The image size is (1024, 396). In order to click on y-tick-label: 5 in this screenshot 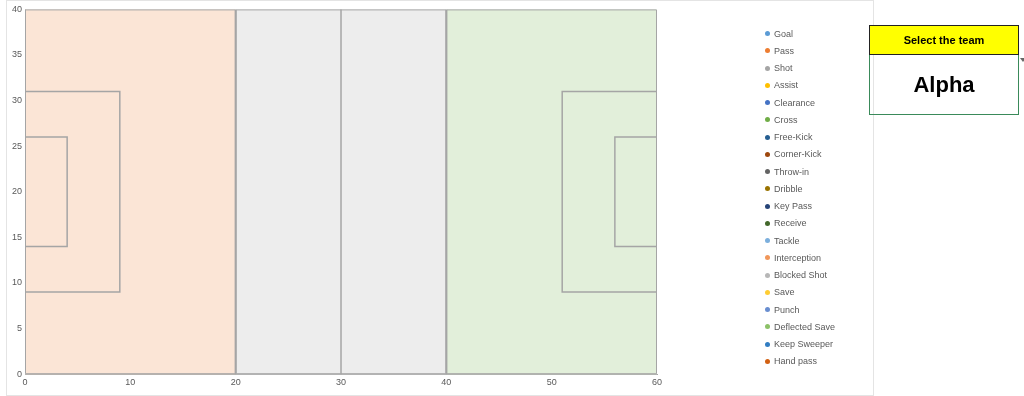, I will do `click(20, 328)`.